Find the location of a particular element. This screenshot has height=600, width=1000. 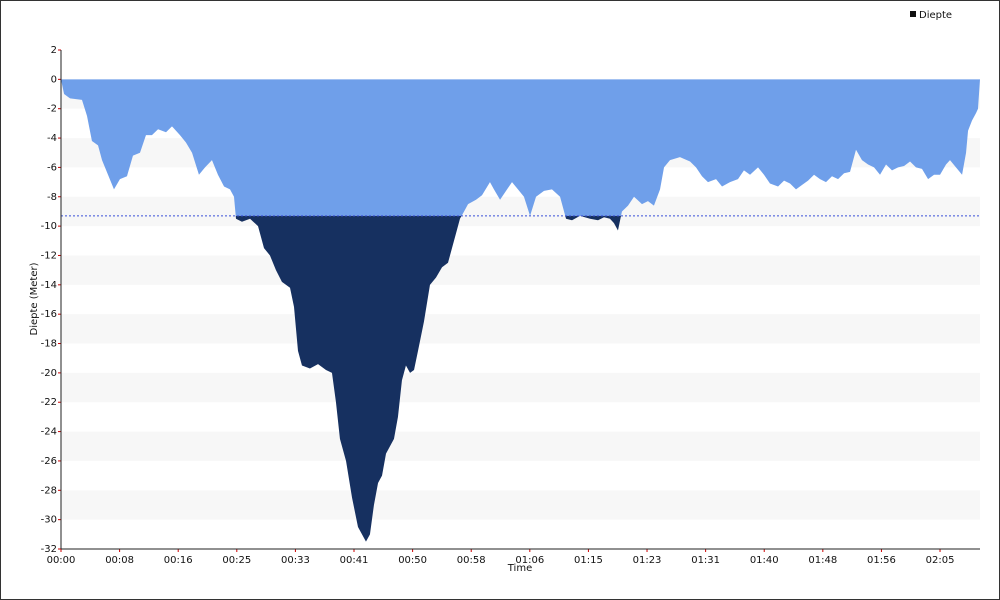

y-tick-label: -18 is located at coordinates (49, 344).